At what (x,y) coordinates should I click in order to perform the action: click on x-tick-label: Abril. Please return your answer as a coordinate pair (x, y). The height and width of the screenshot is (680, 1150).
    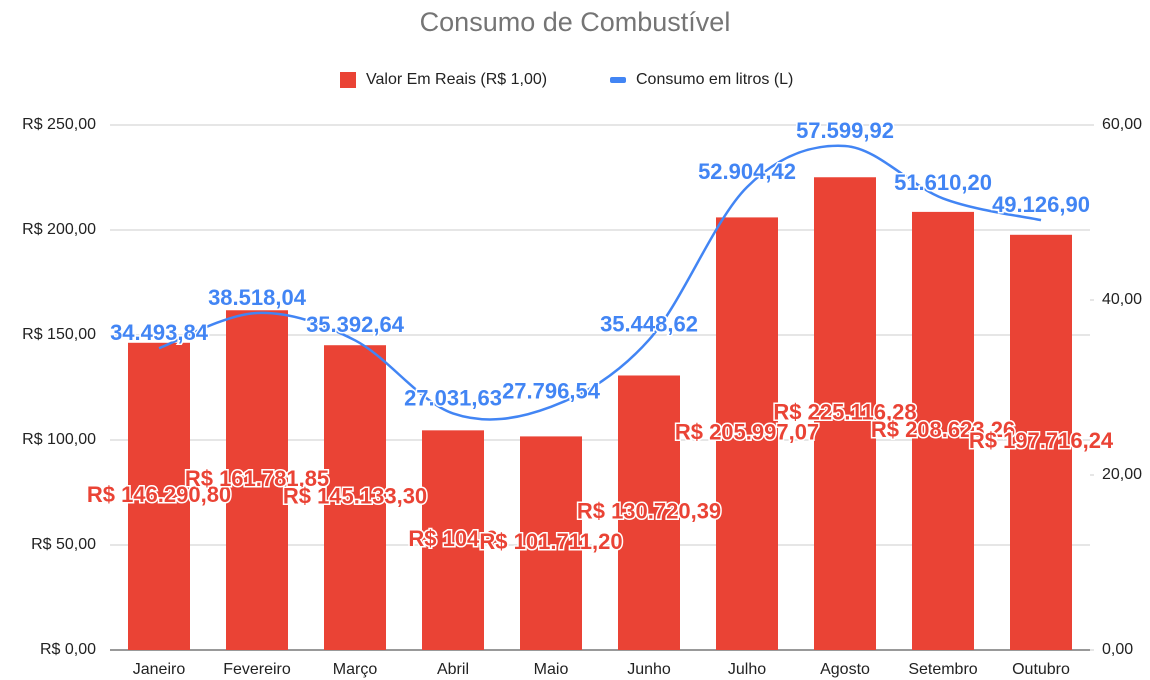
    Looking at the image, I should click on (453, 669).